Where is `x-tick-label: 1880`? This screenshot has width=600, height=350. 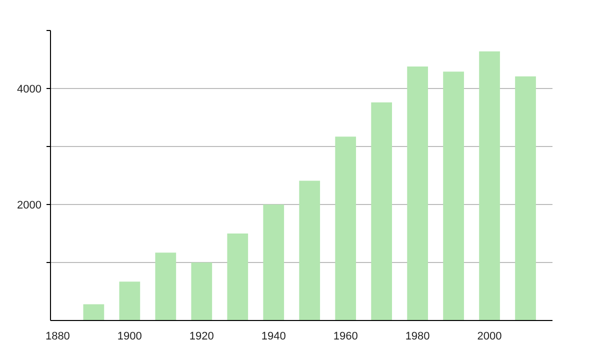
x-tick-label: 1880 is located at coordinates (57, 336).